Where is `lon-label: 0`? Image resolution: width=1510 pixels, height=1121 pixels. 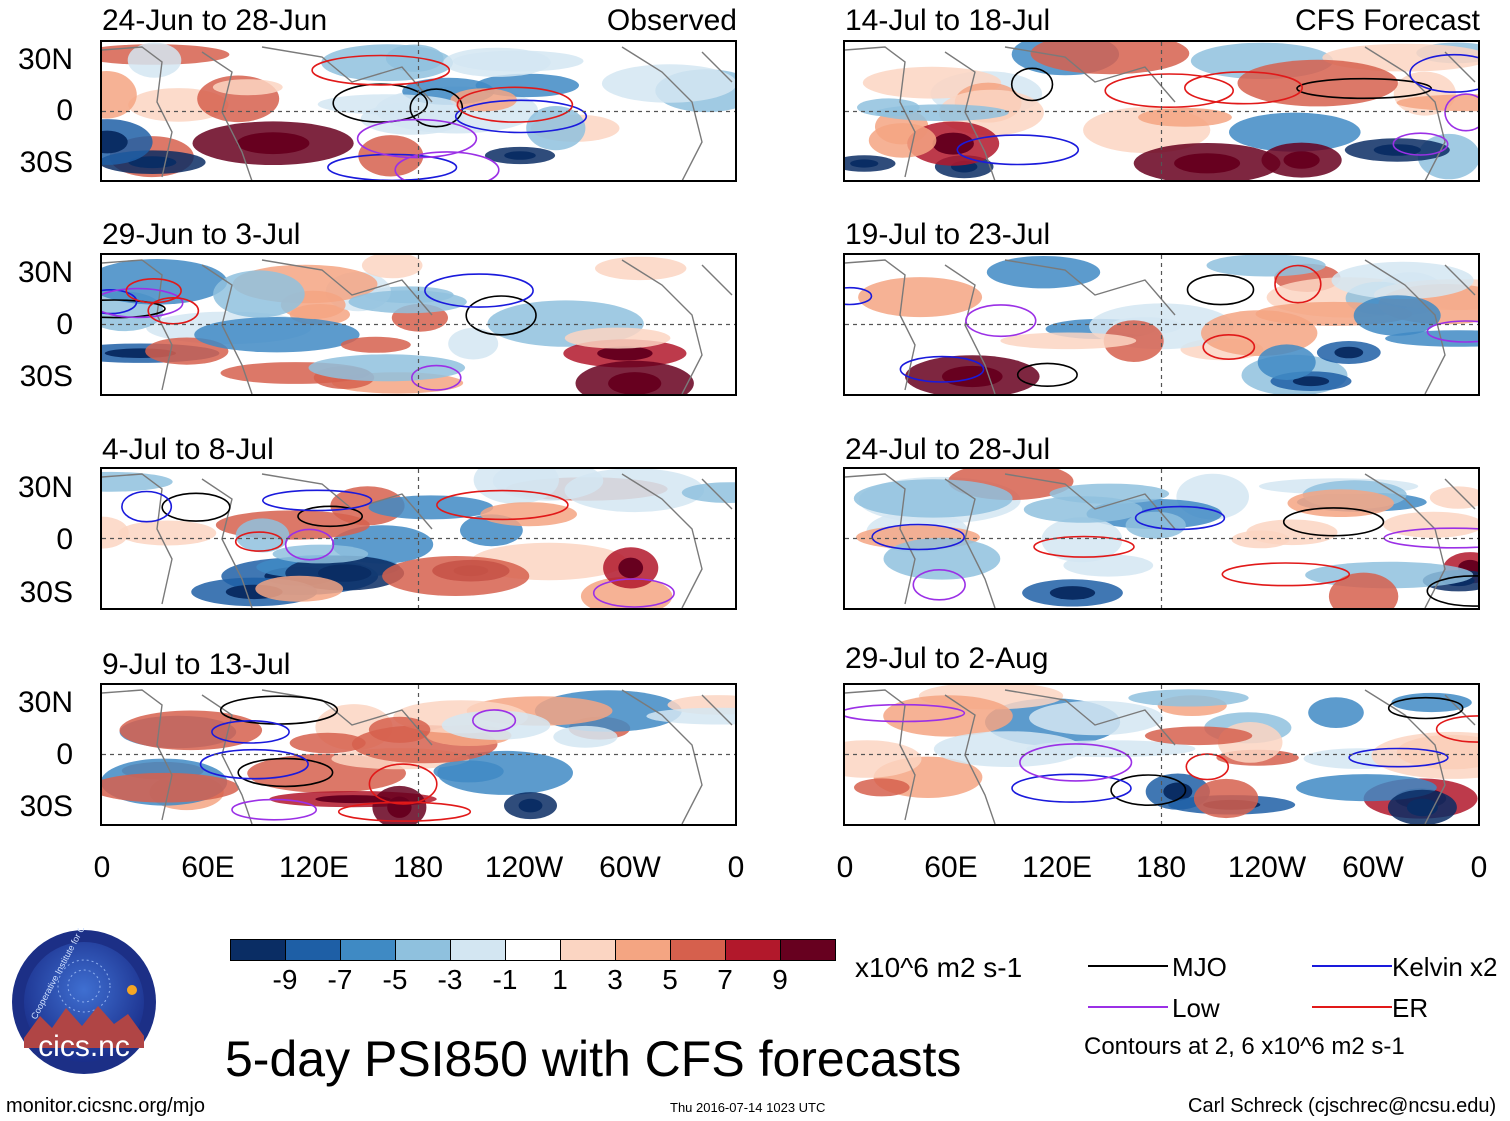 lon-label: 0 is located at coordinates (736, 867).